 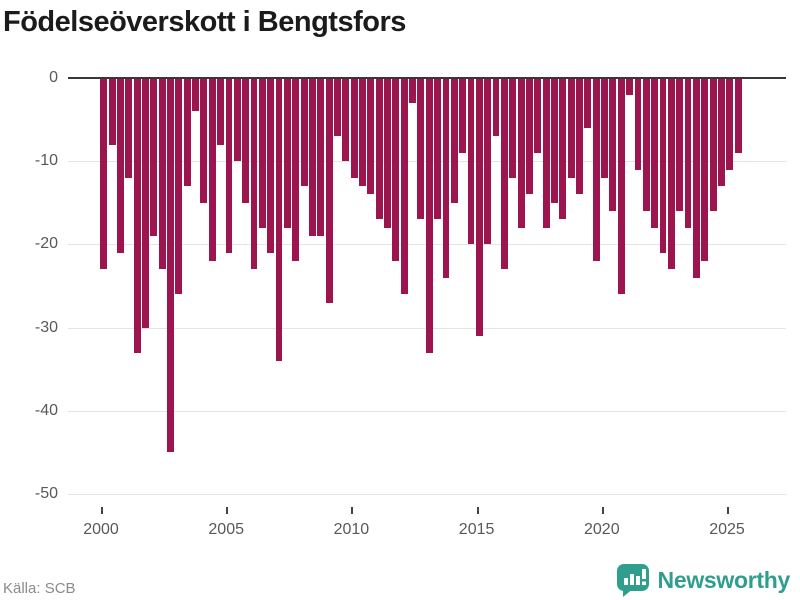 I want to click on newsworthy-icon, so click(x=633, y=580).